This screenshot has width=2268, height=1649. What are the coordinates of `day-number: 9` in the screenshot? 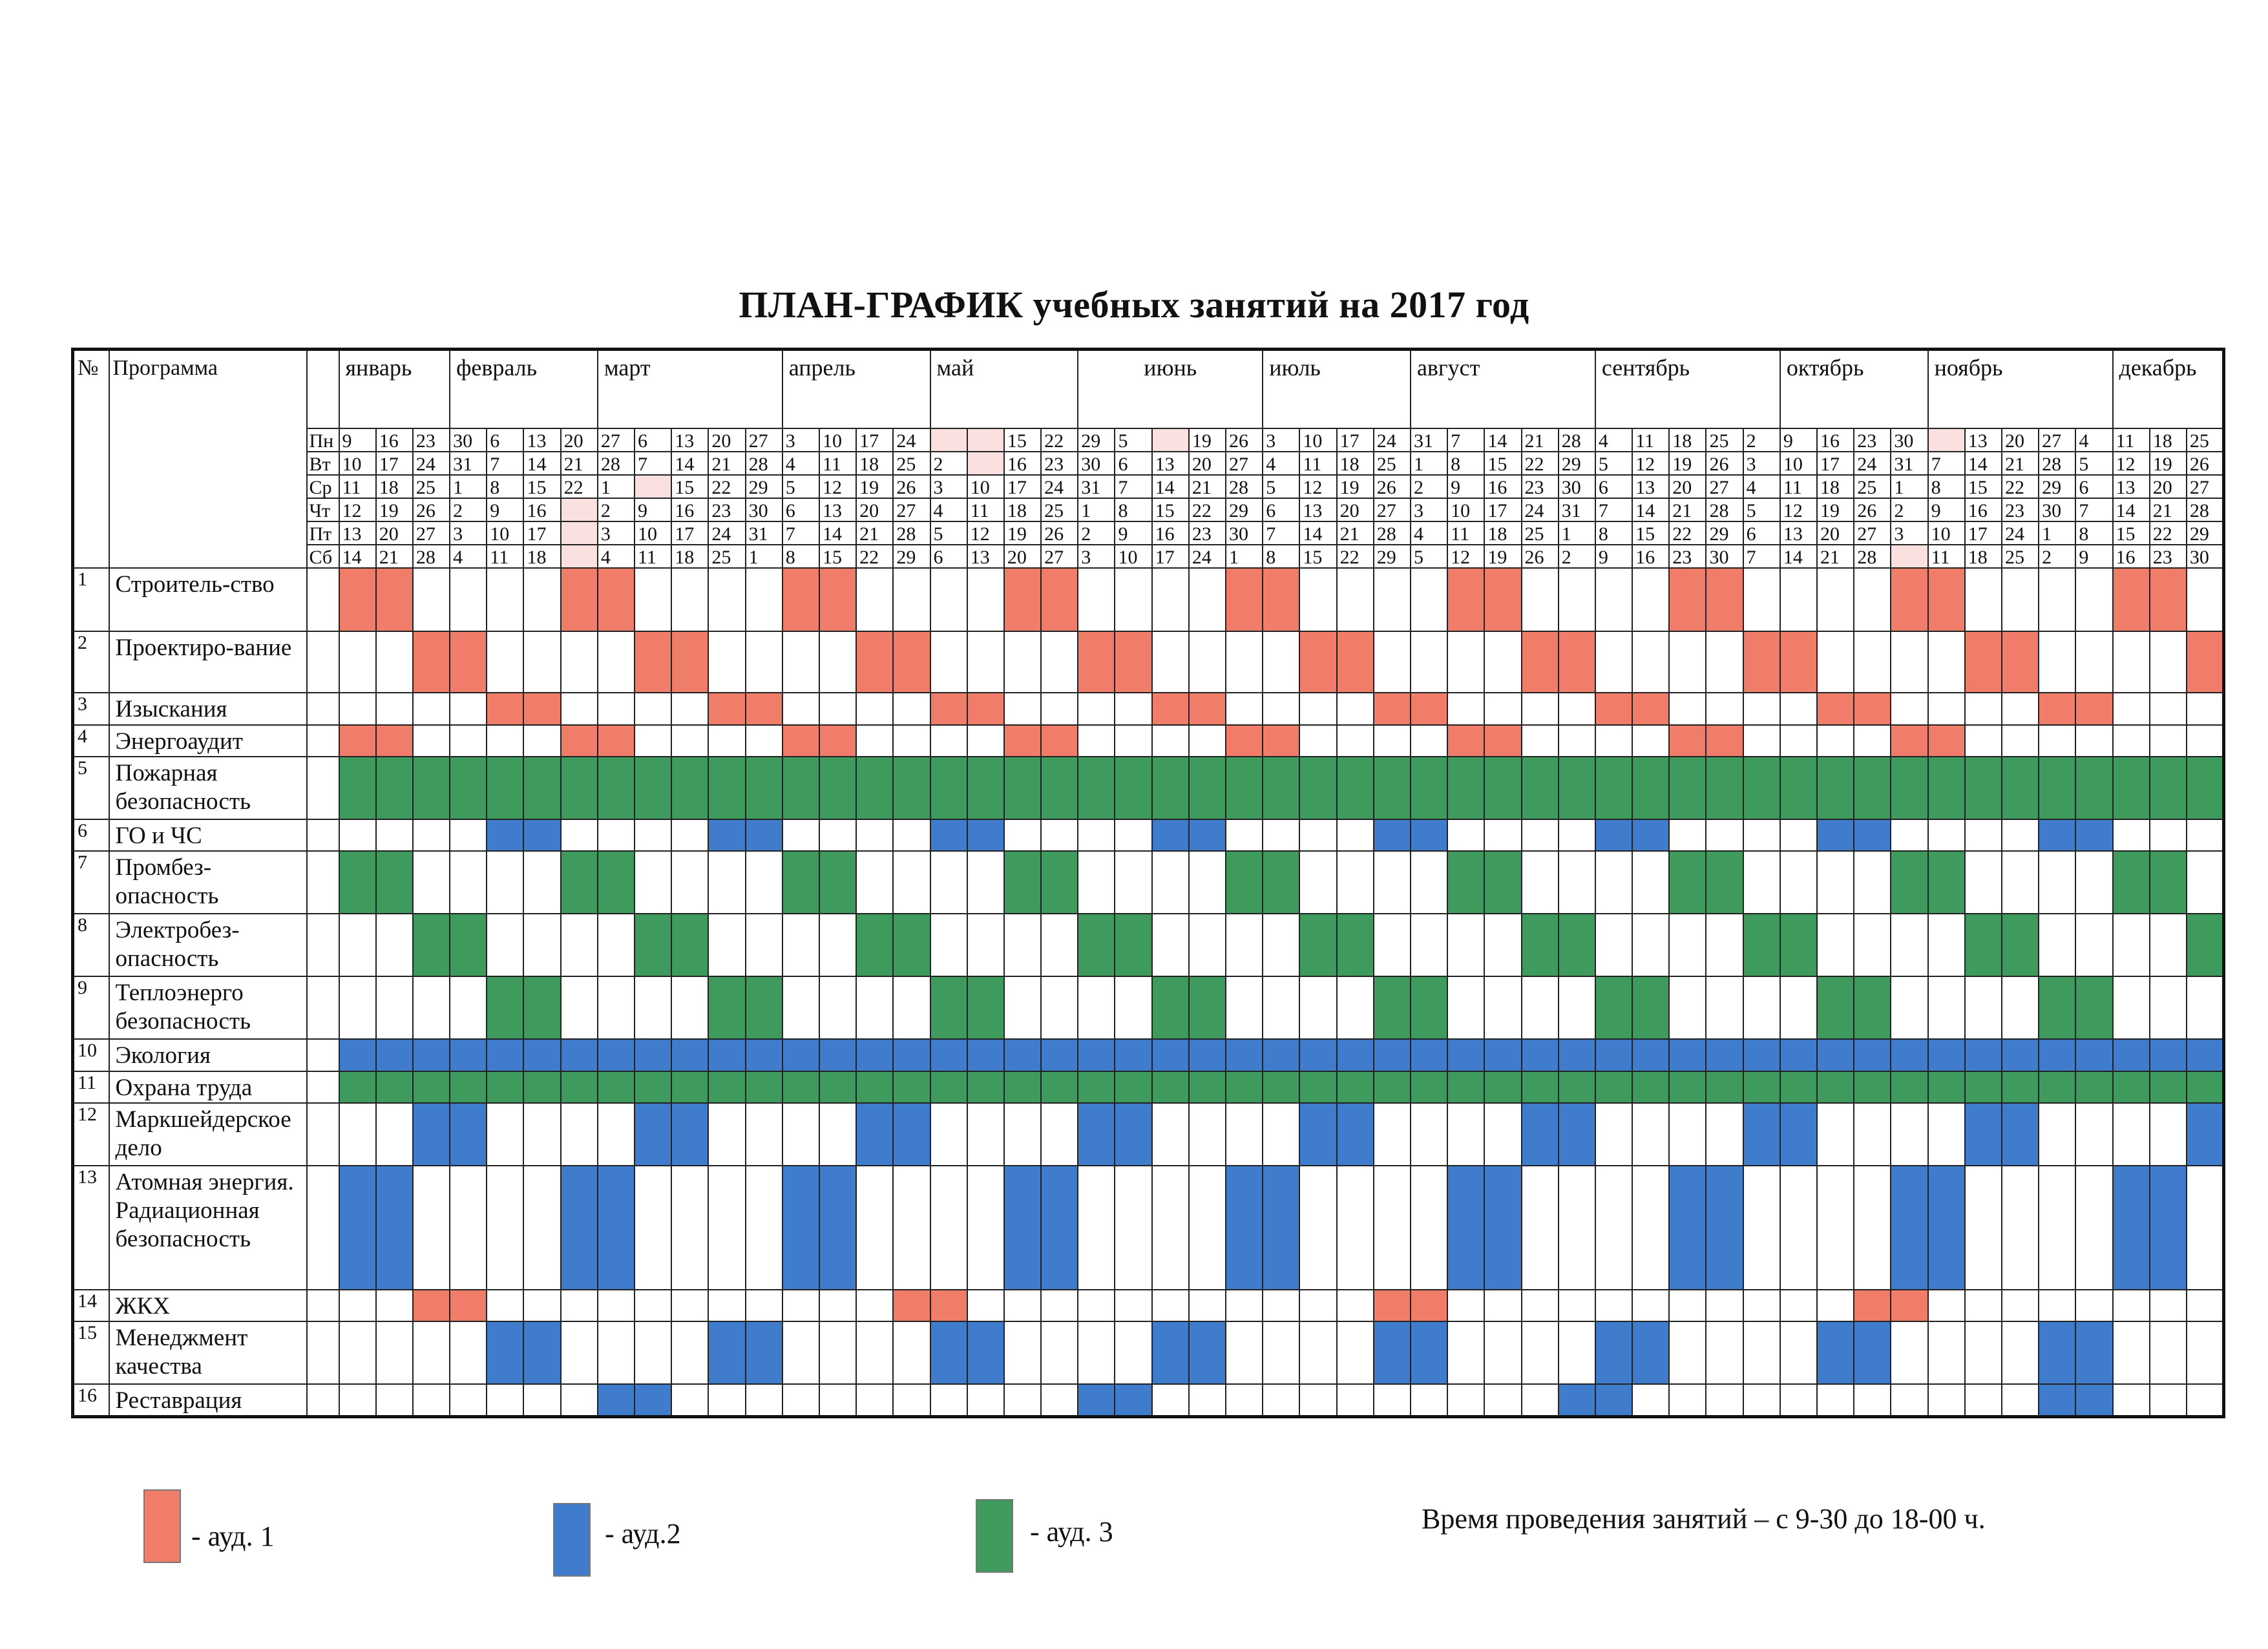 It's located at (1467, 486).